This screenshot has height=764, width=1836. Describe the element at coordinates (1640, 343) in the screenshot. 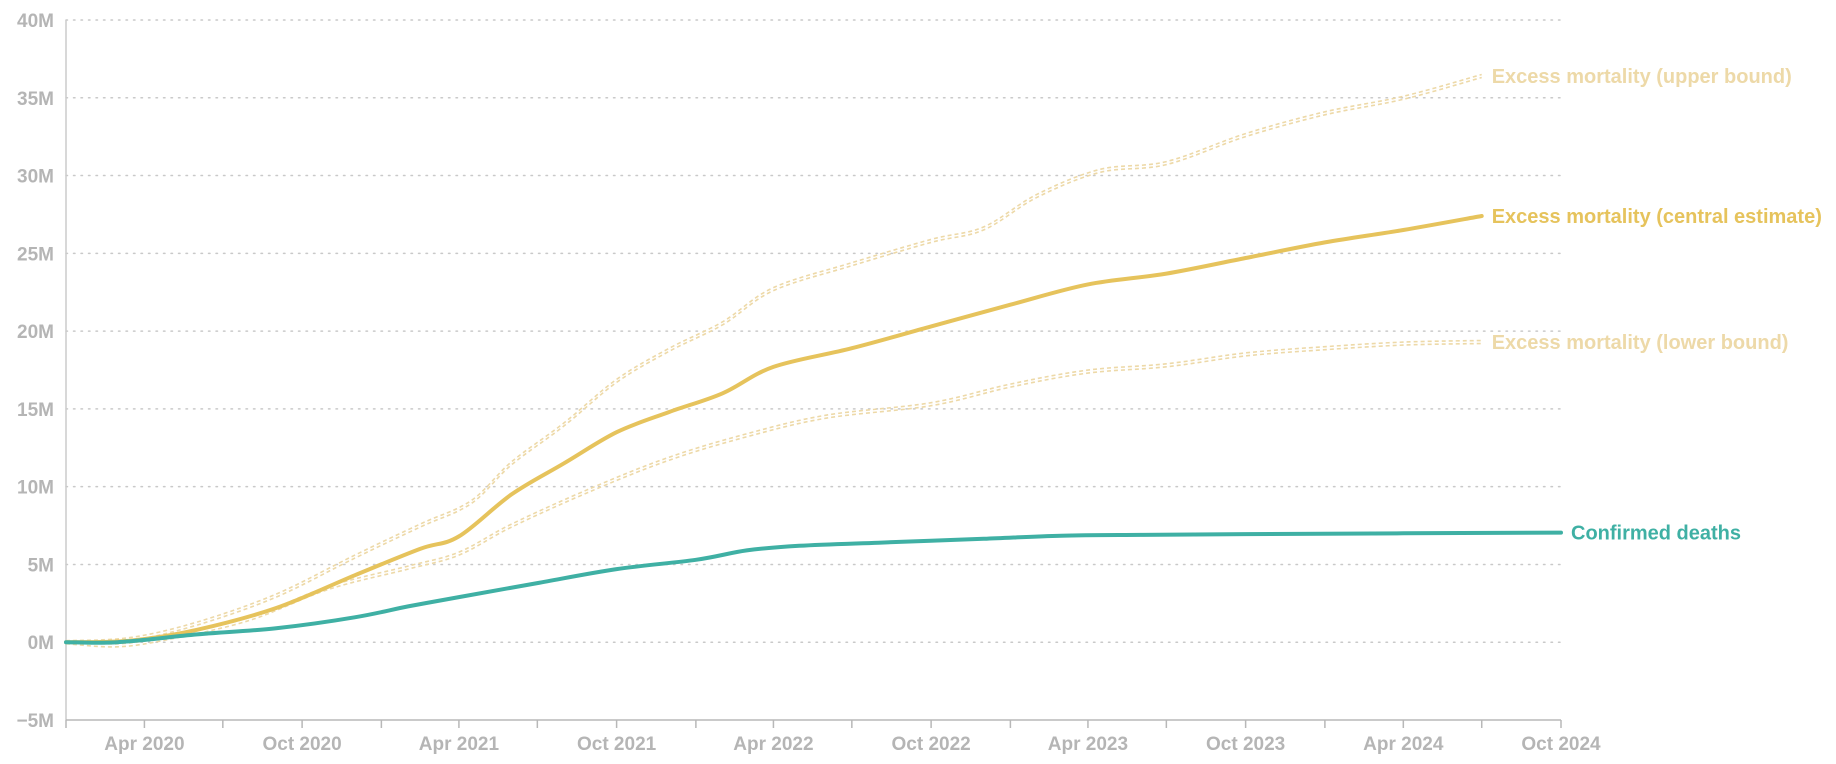

I see `series-label-excess-mortality-lower-bound: Excess mortality (lower bound)` at that location.